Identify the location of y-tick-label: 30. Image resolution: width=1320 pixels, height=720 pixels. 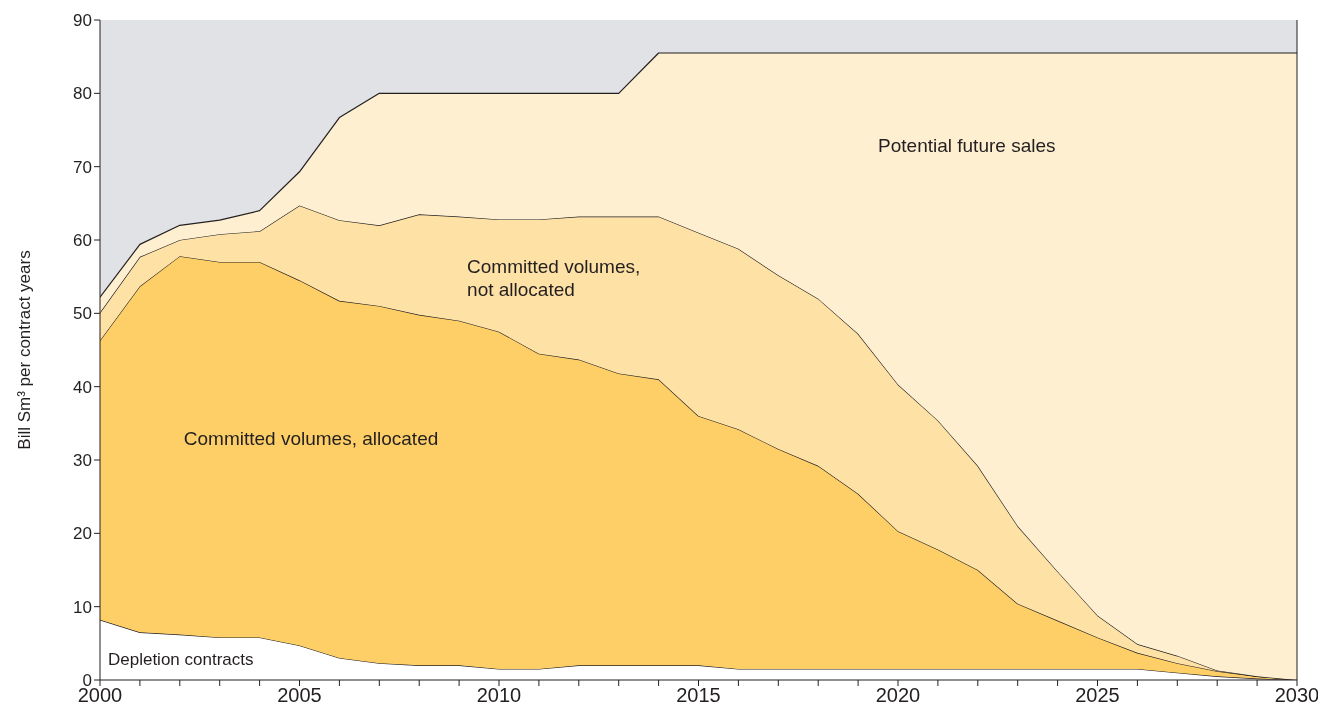
(82, 461).